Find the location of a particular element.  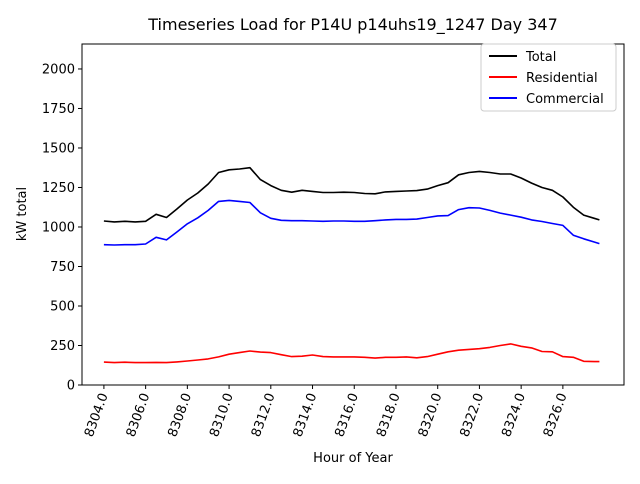

legend-label-total: Total is located at coordinates (540, 57).